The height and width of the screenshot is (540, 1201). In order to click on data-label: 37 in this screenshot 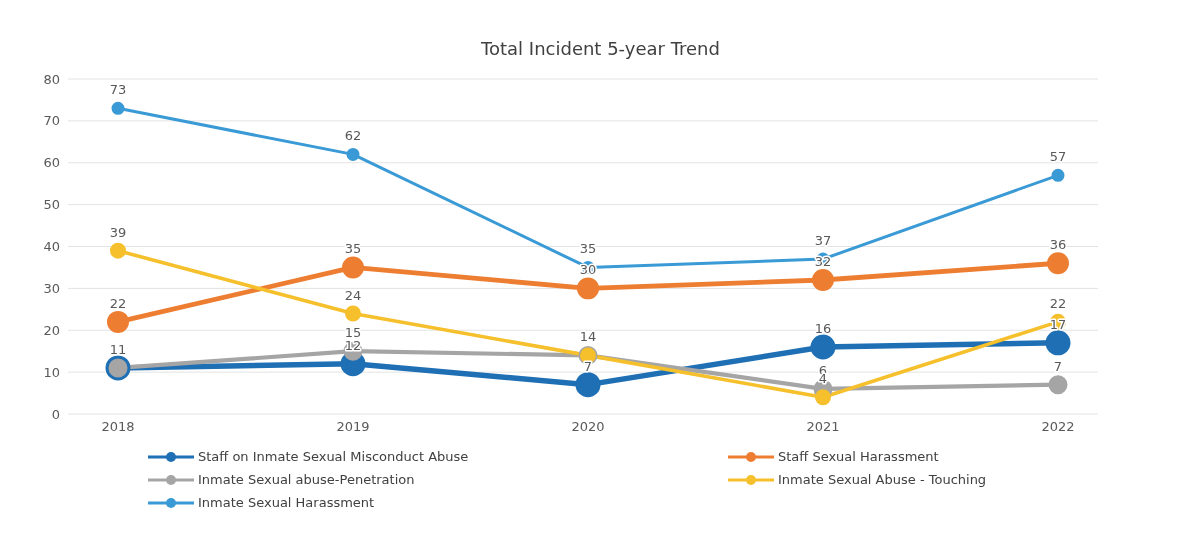, I will do `click(823, 241)`.